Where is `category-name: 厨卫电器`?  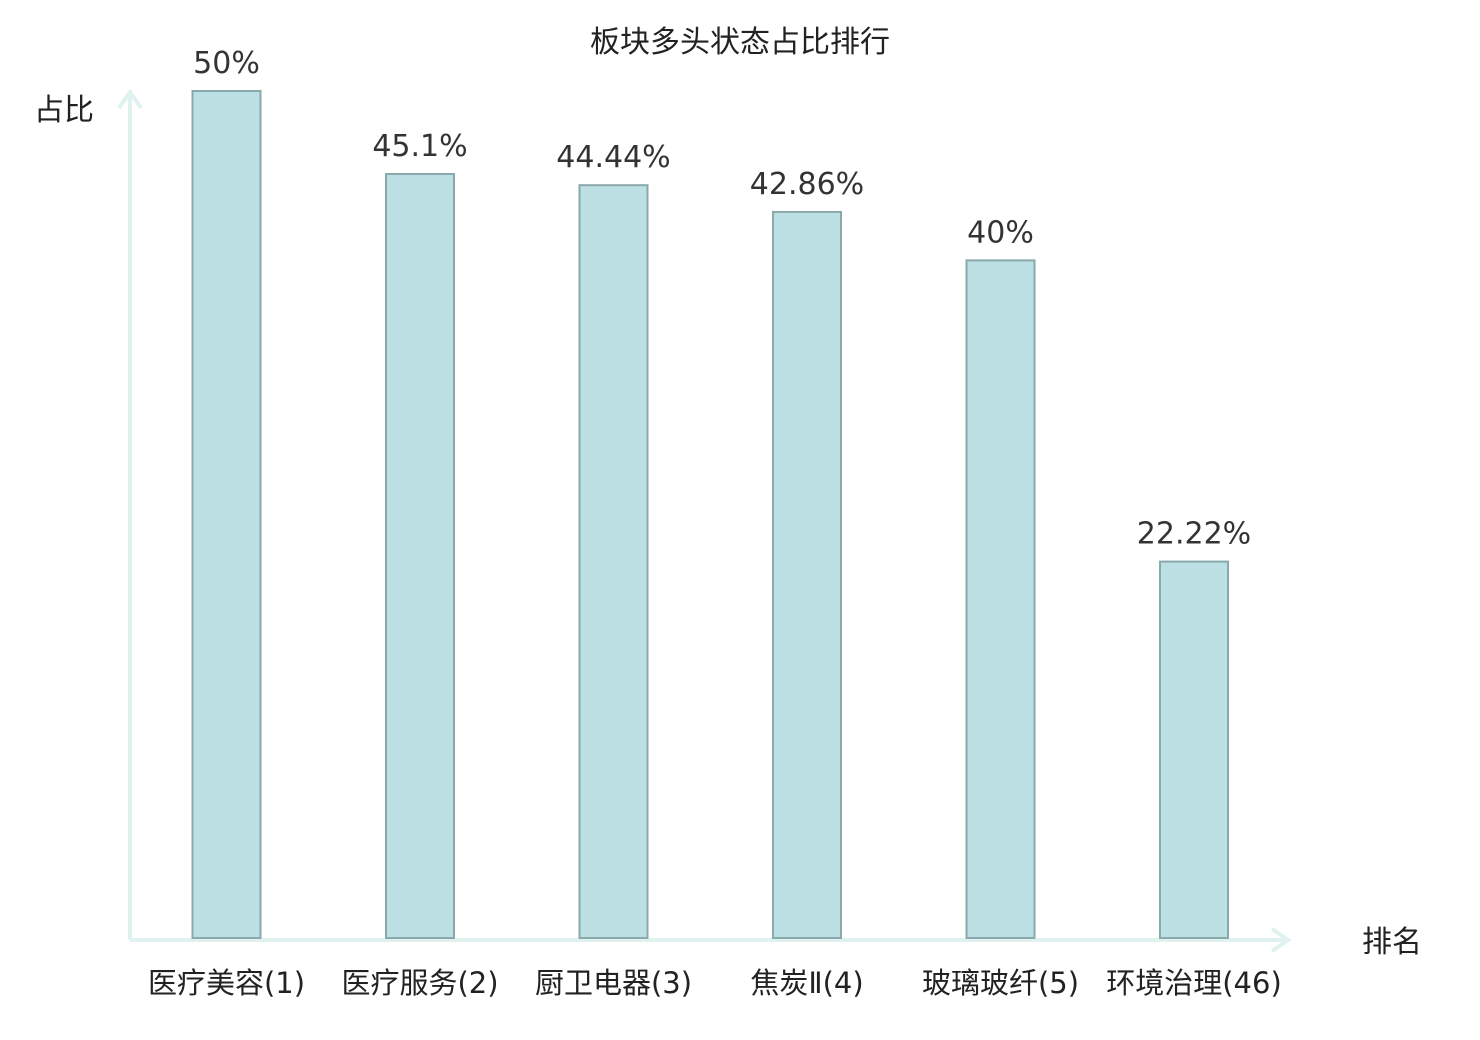 category-name: 厨卫电器 is located at coordinates (593, 983).